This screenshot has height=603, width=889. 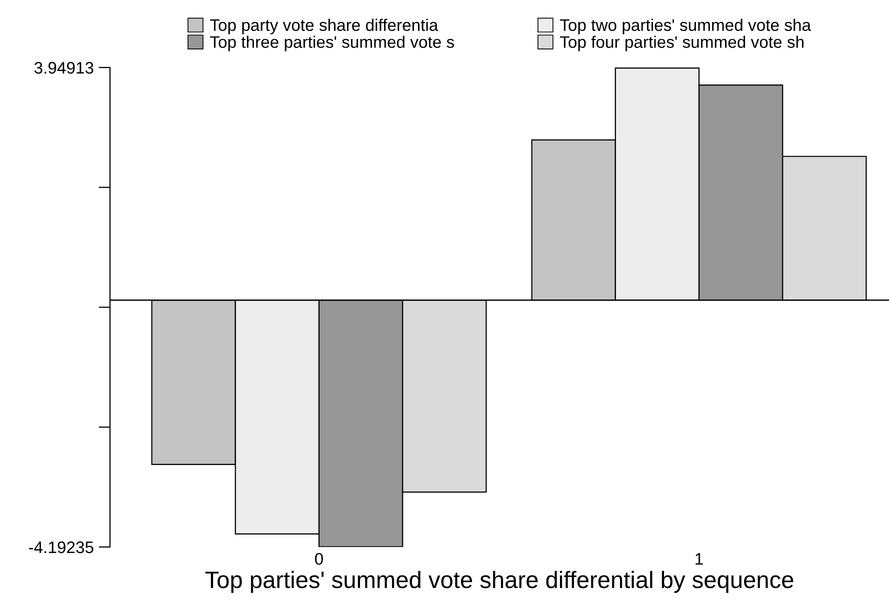 What do you see at coordinates (499, 581) in the screenshot?
I see `x-axis-title: Top parties' summed vote share differential by sequence` at bounding box center [499, 581].